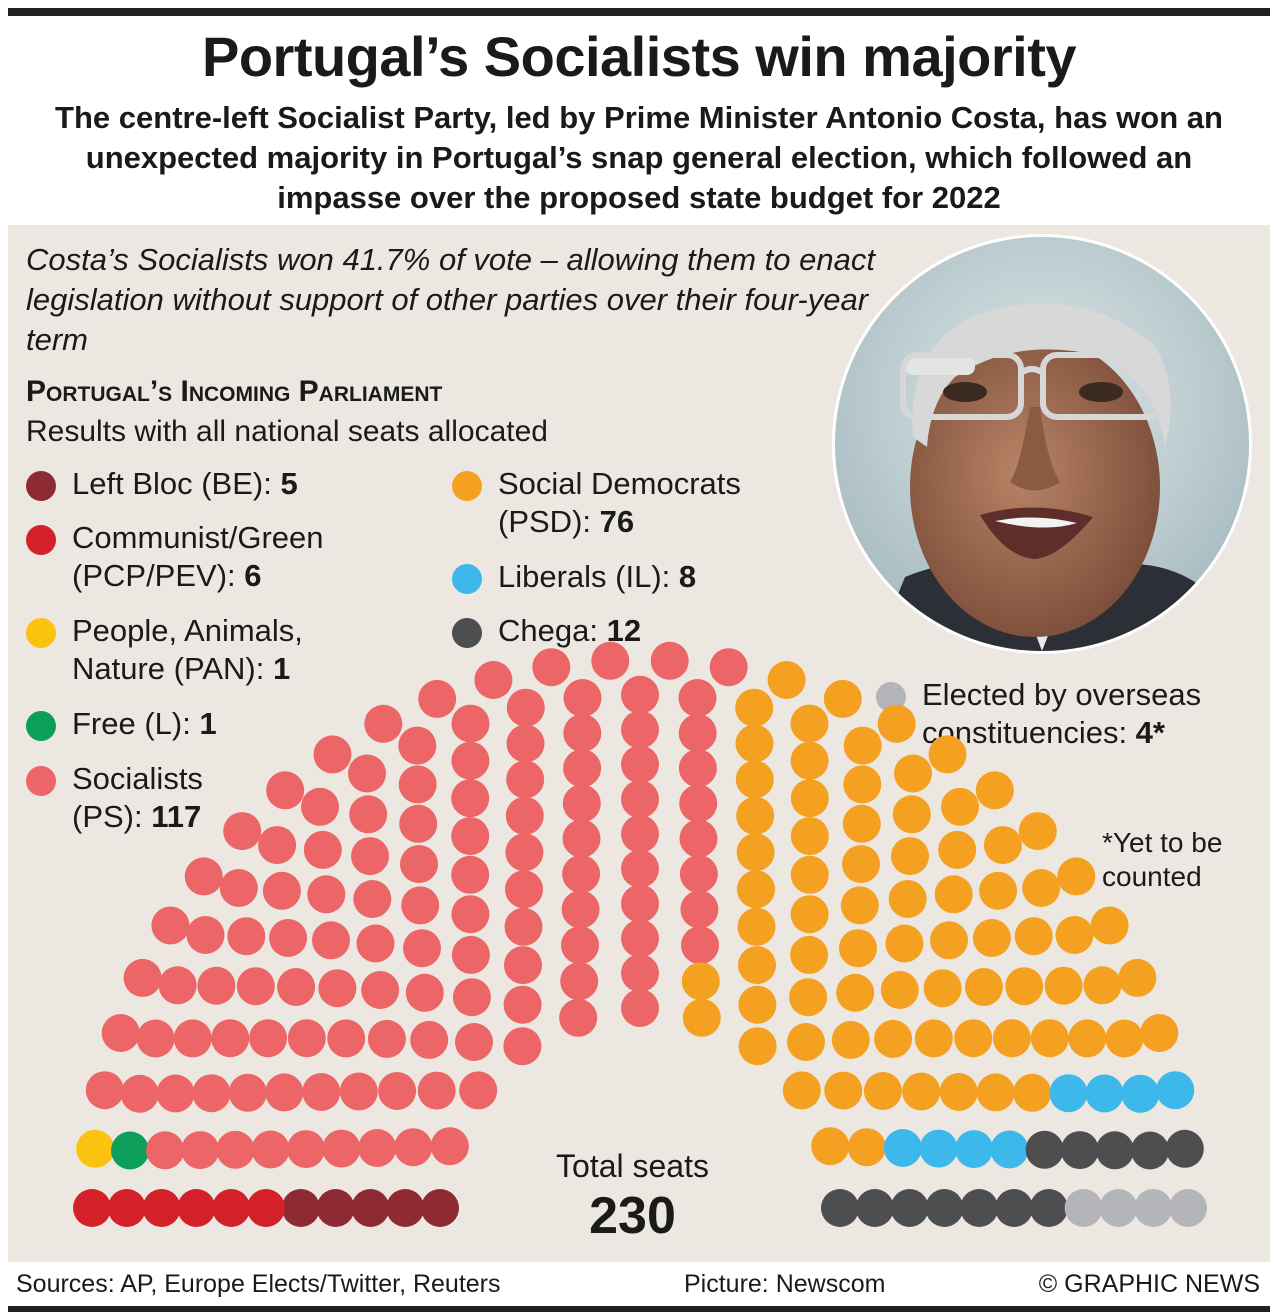  Describe the element at coordinates (552, 630) in the screenshot. I see `legend-label: Chega:` at that location.